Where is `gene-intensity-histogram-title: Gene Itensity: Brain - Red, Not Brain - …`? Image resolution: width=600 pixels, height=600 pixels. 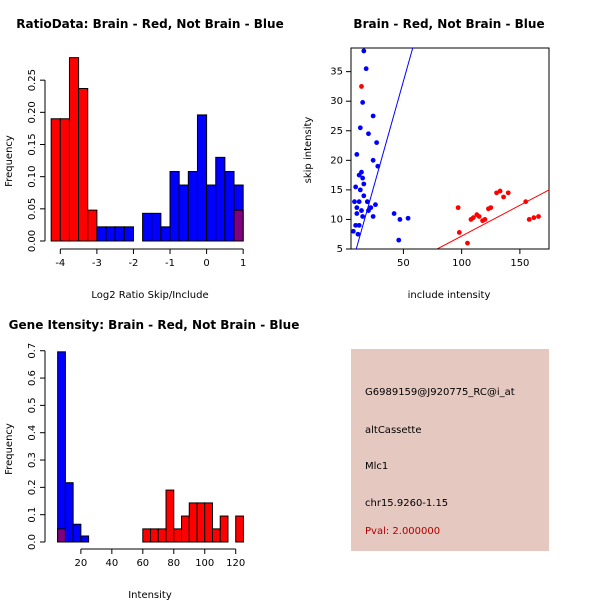
gene-intensity-histogram-title: Gene Itensity: Brain - Red, Not Brain - … is located at coordinates (154, 325).